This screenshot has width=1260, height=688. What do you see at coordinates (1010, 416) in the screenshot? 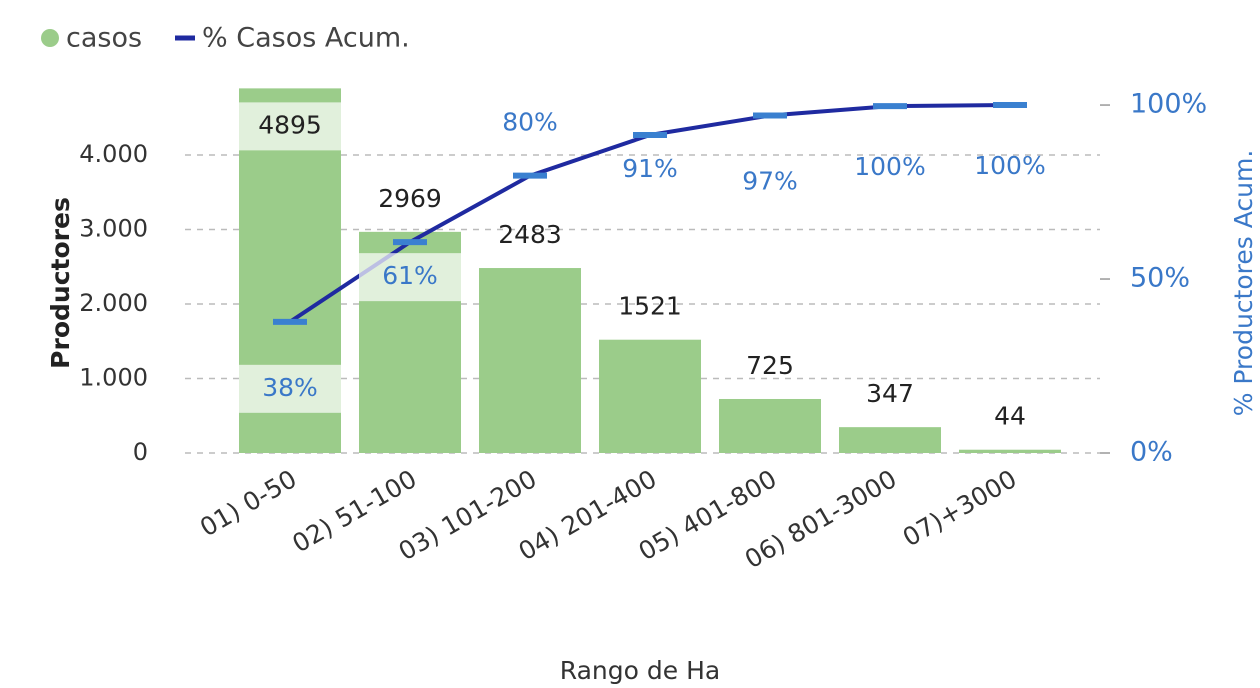
I see `data-label: 44` at bounding box center [1010, 416].